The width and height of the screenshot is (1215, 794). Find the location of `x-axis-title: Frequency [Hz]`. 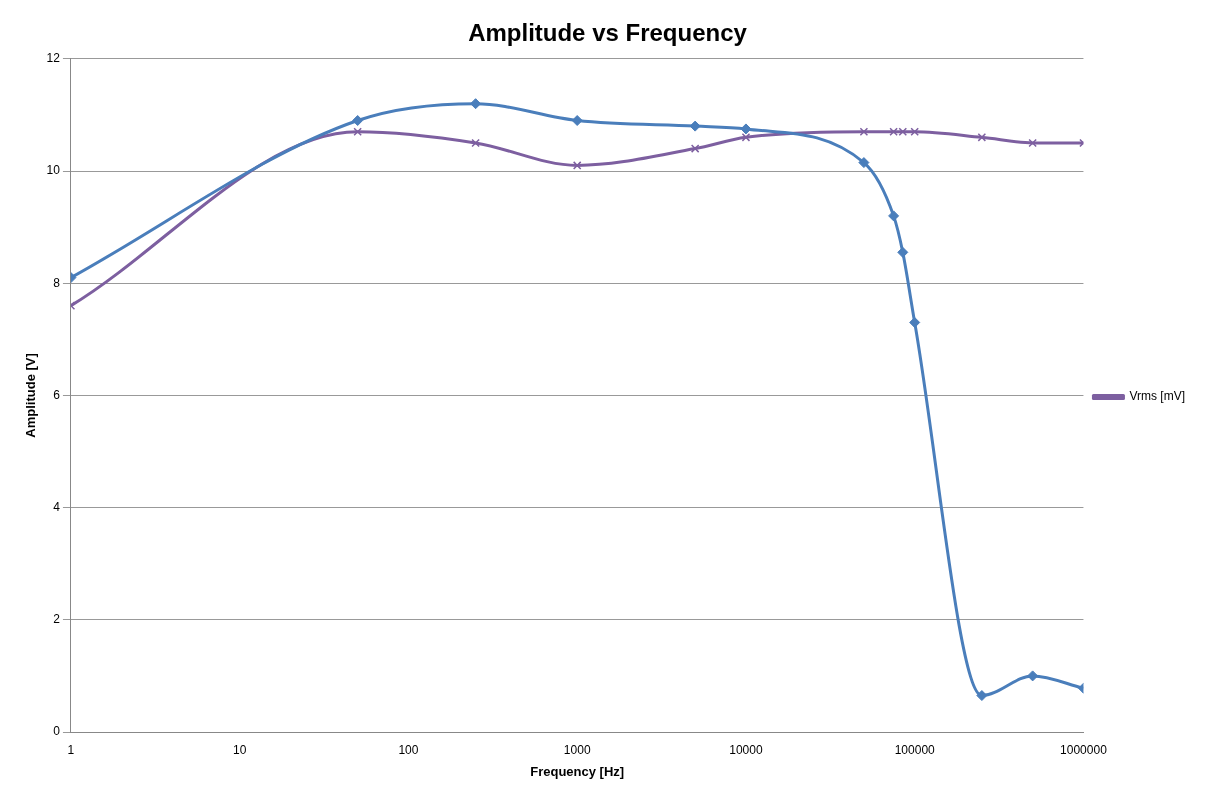

x-axis-title: Frequency [Hz] is located at coordinates (577, 771).